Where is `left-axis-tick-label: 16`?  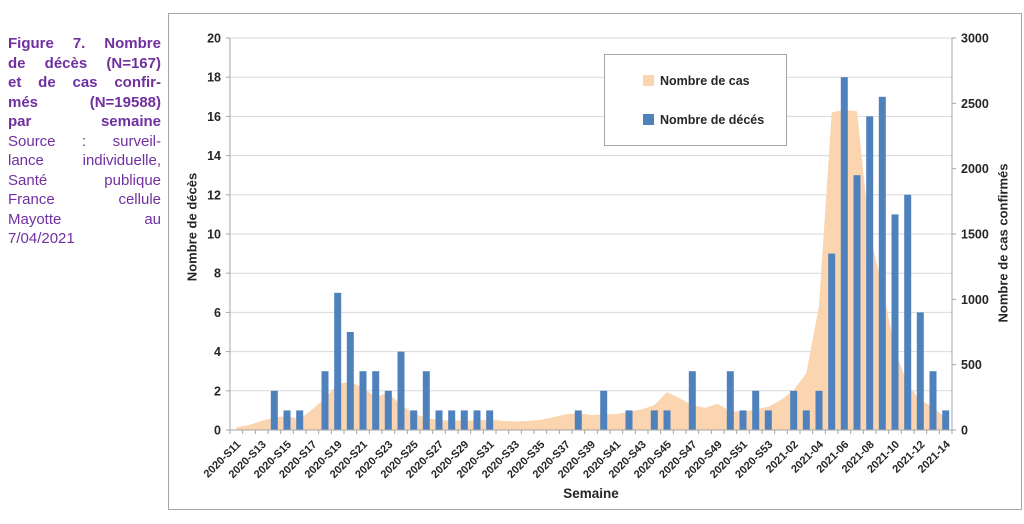
left-axis-tick-label: 16 is located at coordinates (214, 117).